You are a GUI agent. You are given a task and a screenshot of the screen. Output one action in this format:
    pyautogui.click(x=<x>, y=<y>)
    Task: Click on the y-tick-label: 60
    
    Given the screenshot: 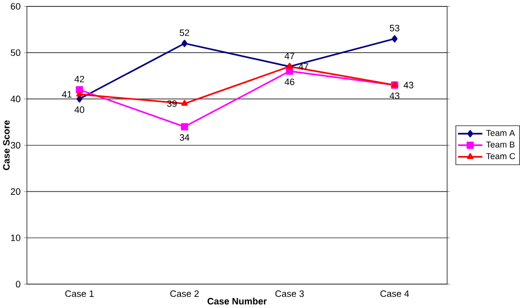 What is the action you would take?
    pyautogui.click(x=15, y=6)
    